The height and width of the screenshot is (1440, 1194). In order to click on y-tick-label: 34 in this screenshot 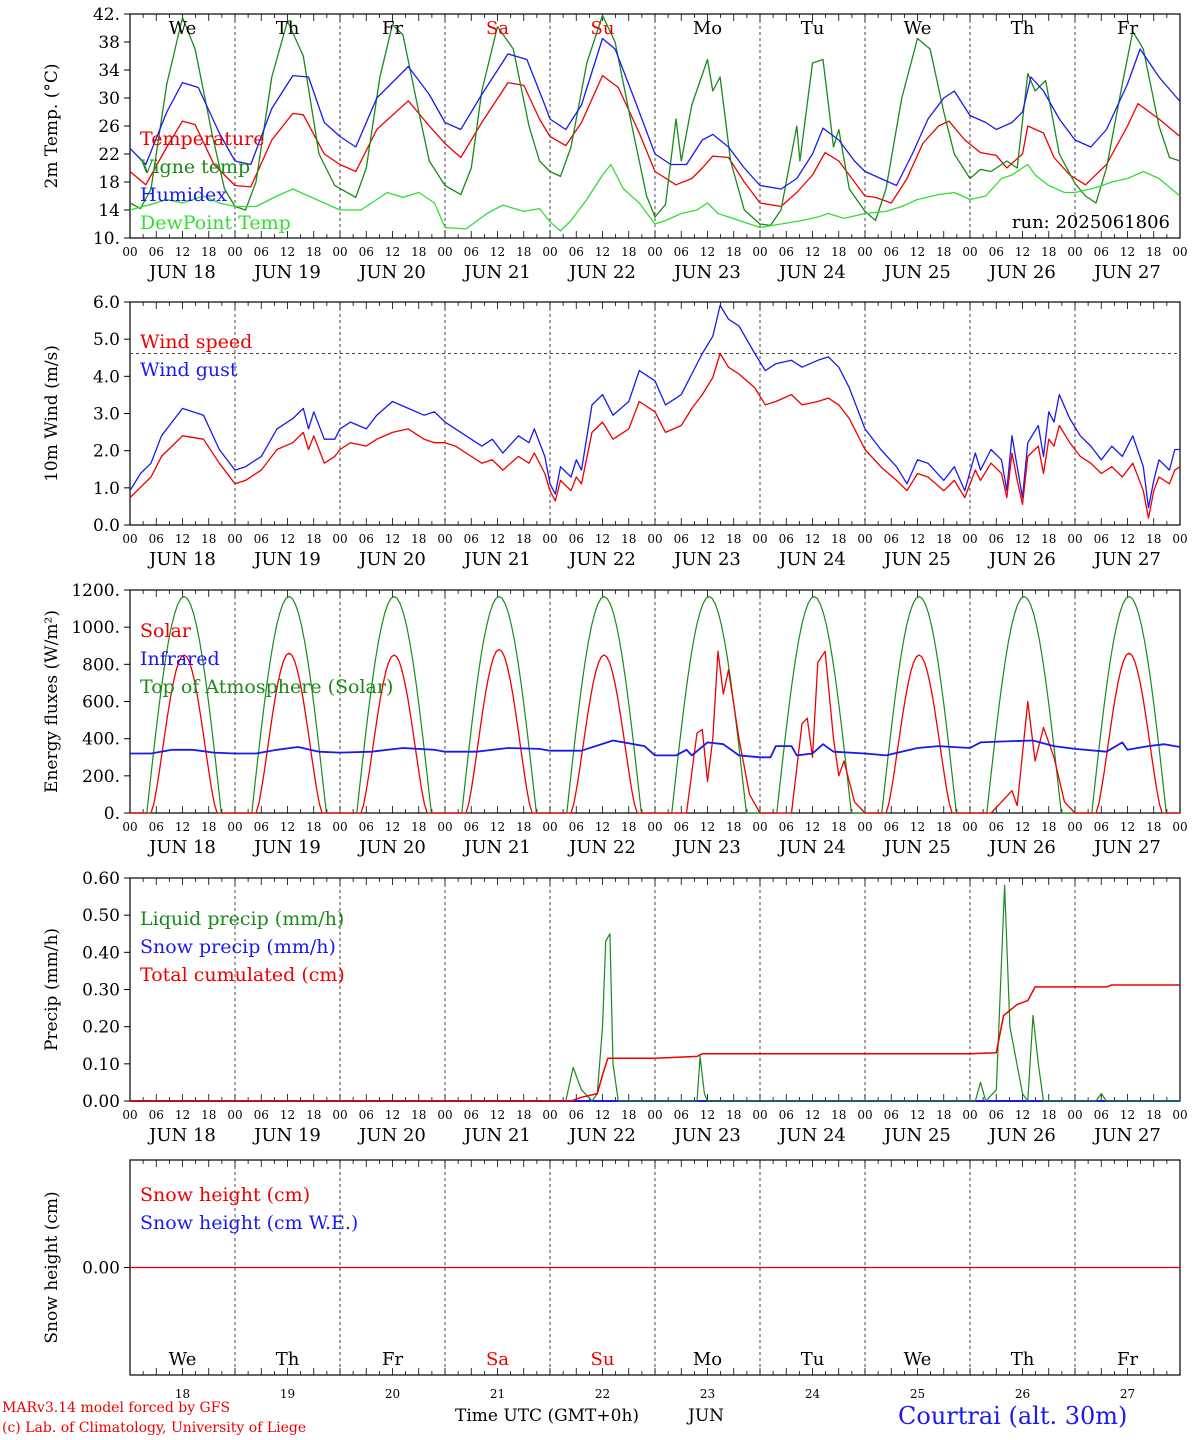, I will do `click(109, 71)`.